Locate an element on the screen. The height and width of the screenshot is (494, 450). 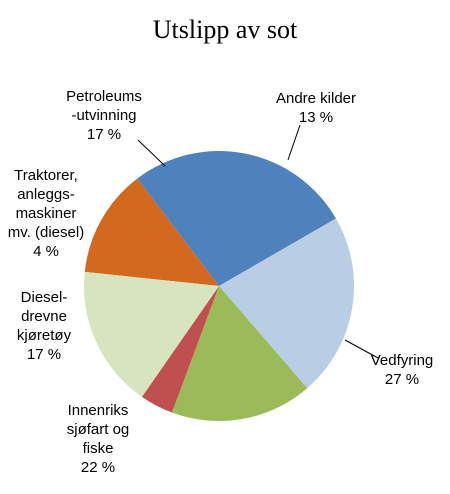
slice-label-andre-kilder: Andre kilder 13 % is located at coordinates (316, 108).